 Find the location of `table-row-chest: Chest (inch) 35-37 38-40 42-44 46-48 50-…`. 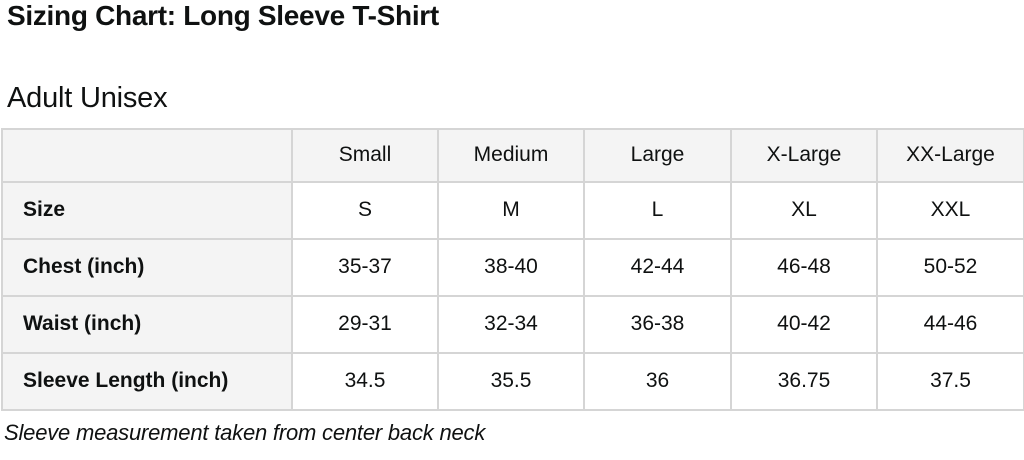

table-row-chest: Chest (inch) 35-37 38-40 42-44 46-48 50-… is located at coordinates (512, 267).